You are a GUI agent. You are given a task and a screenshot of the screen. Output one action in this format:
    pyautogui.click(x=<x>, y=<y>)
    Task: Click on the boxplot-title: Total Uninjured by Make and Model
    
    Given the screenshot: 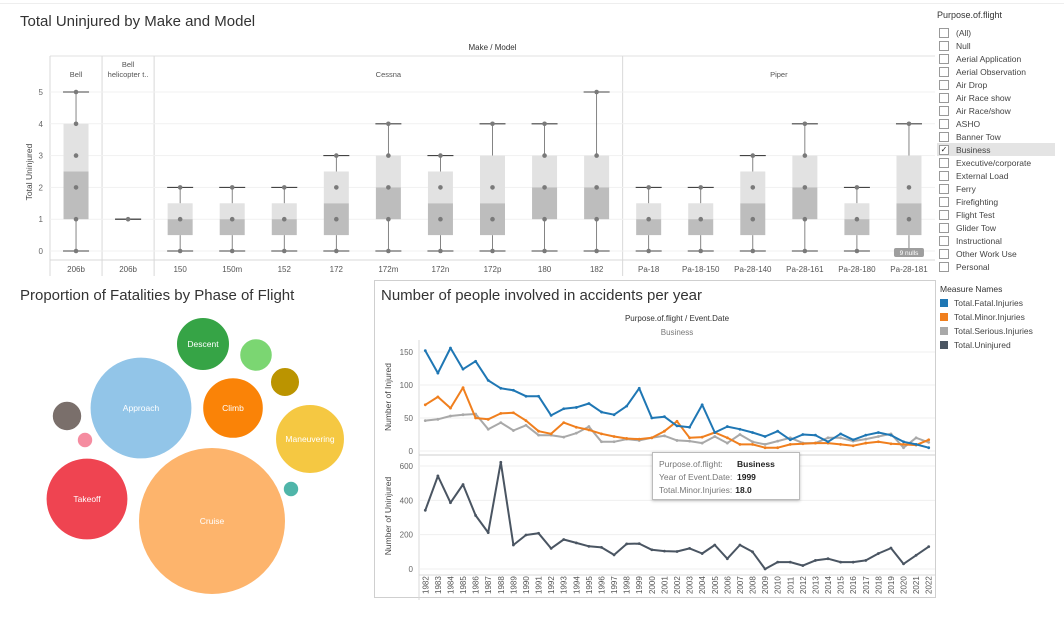 What is the action you would take?
    pyautogui.click(x=138, y=21)
    